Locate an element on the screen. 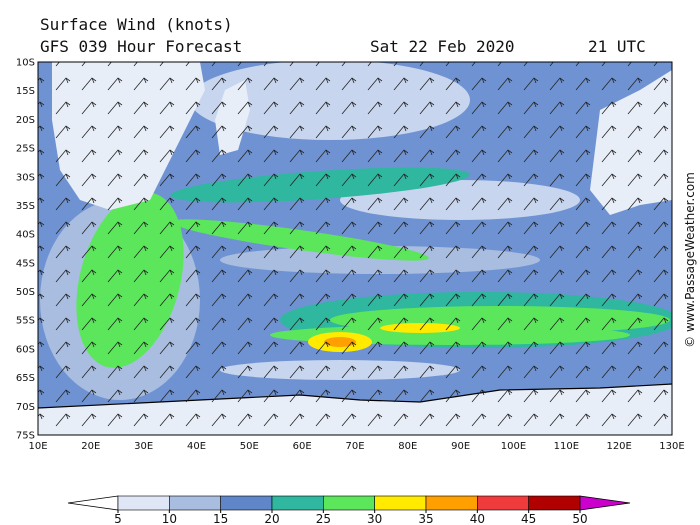 Image resolution: width=700 pixels, height=525 pixels. latitude-label: 55S is located at coordinates (25, 321).